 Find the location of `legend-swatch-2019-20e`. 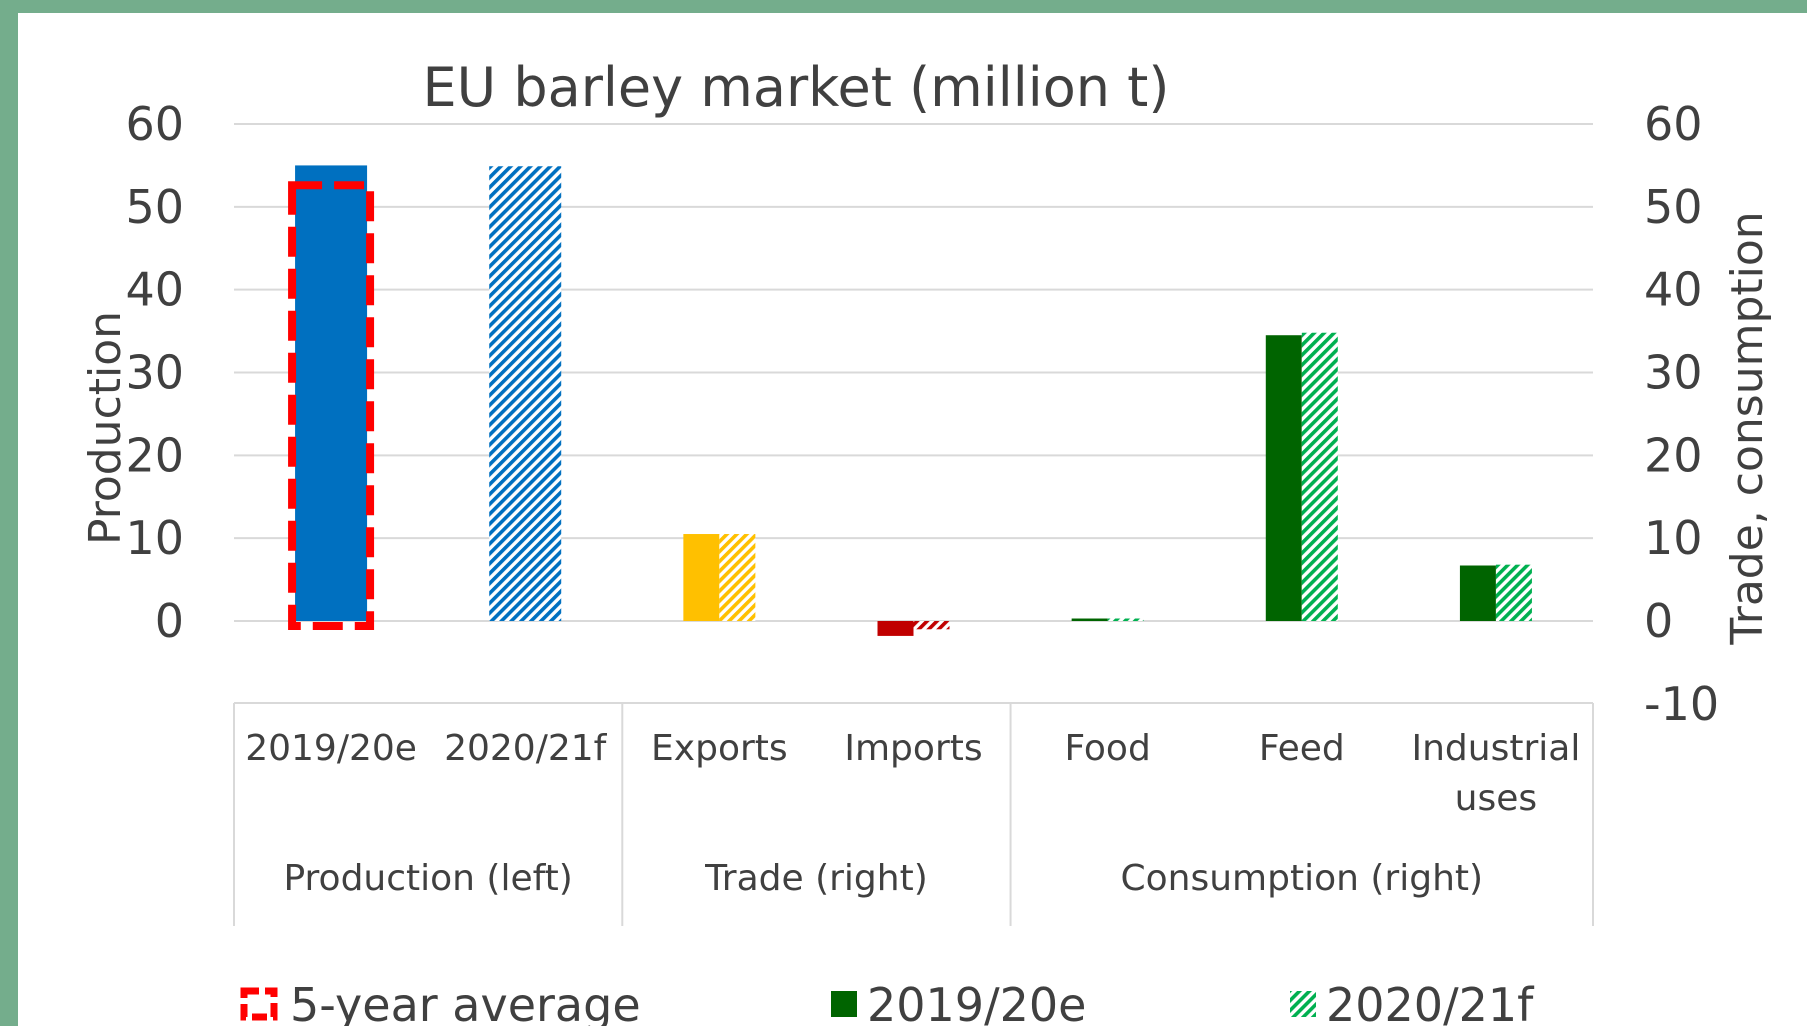

legend-swatch-2019-20e is located at coordinates (844, 1004).